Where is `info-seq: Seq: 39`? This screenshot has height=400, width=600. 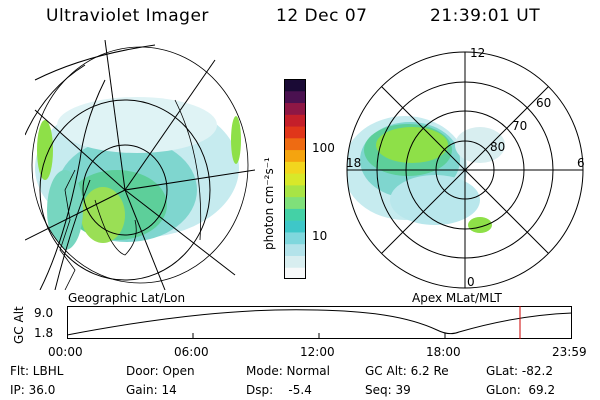
info-seq: Seq: 39 is located at coordinates (388, 390).